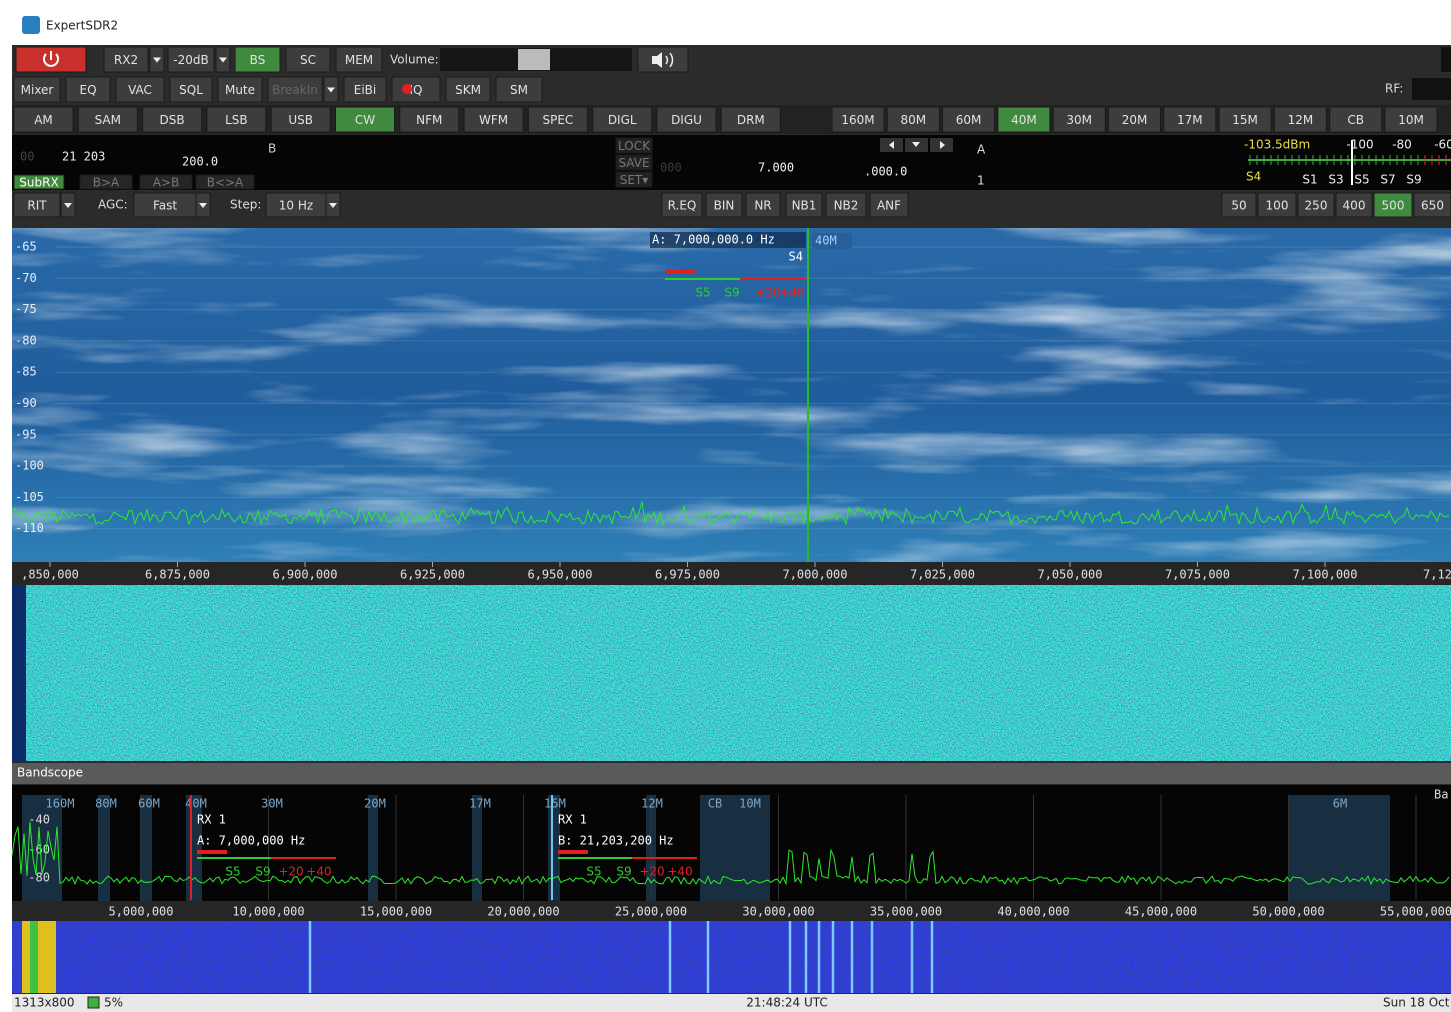 The width and height of the screenshot is (1451, 1012). I want to click on button-label: BS, so click(258, 60).